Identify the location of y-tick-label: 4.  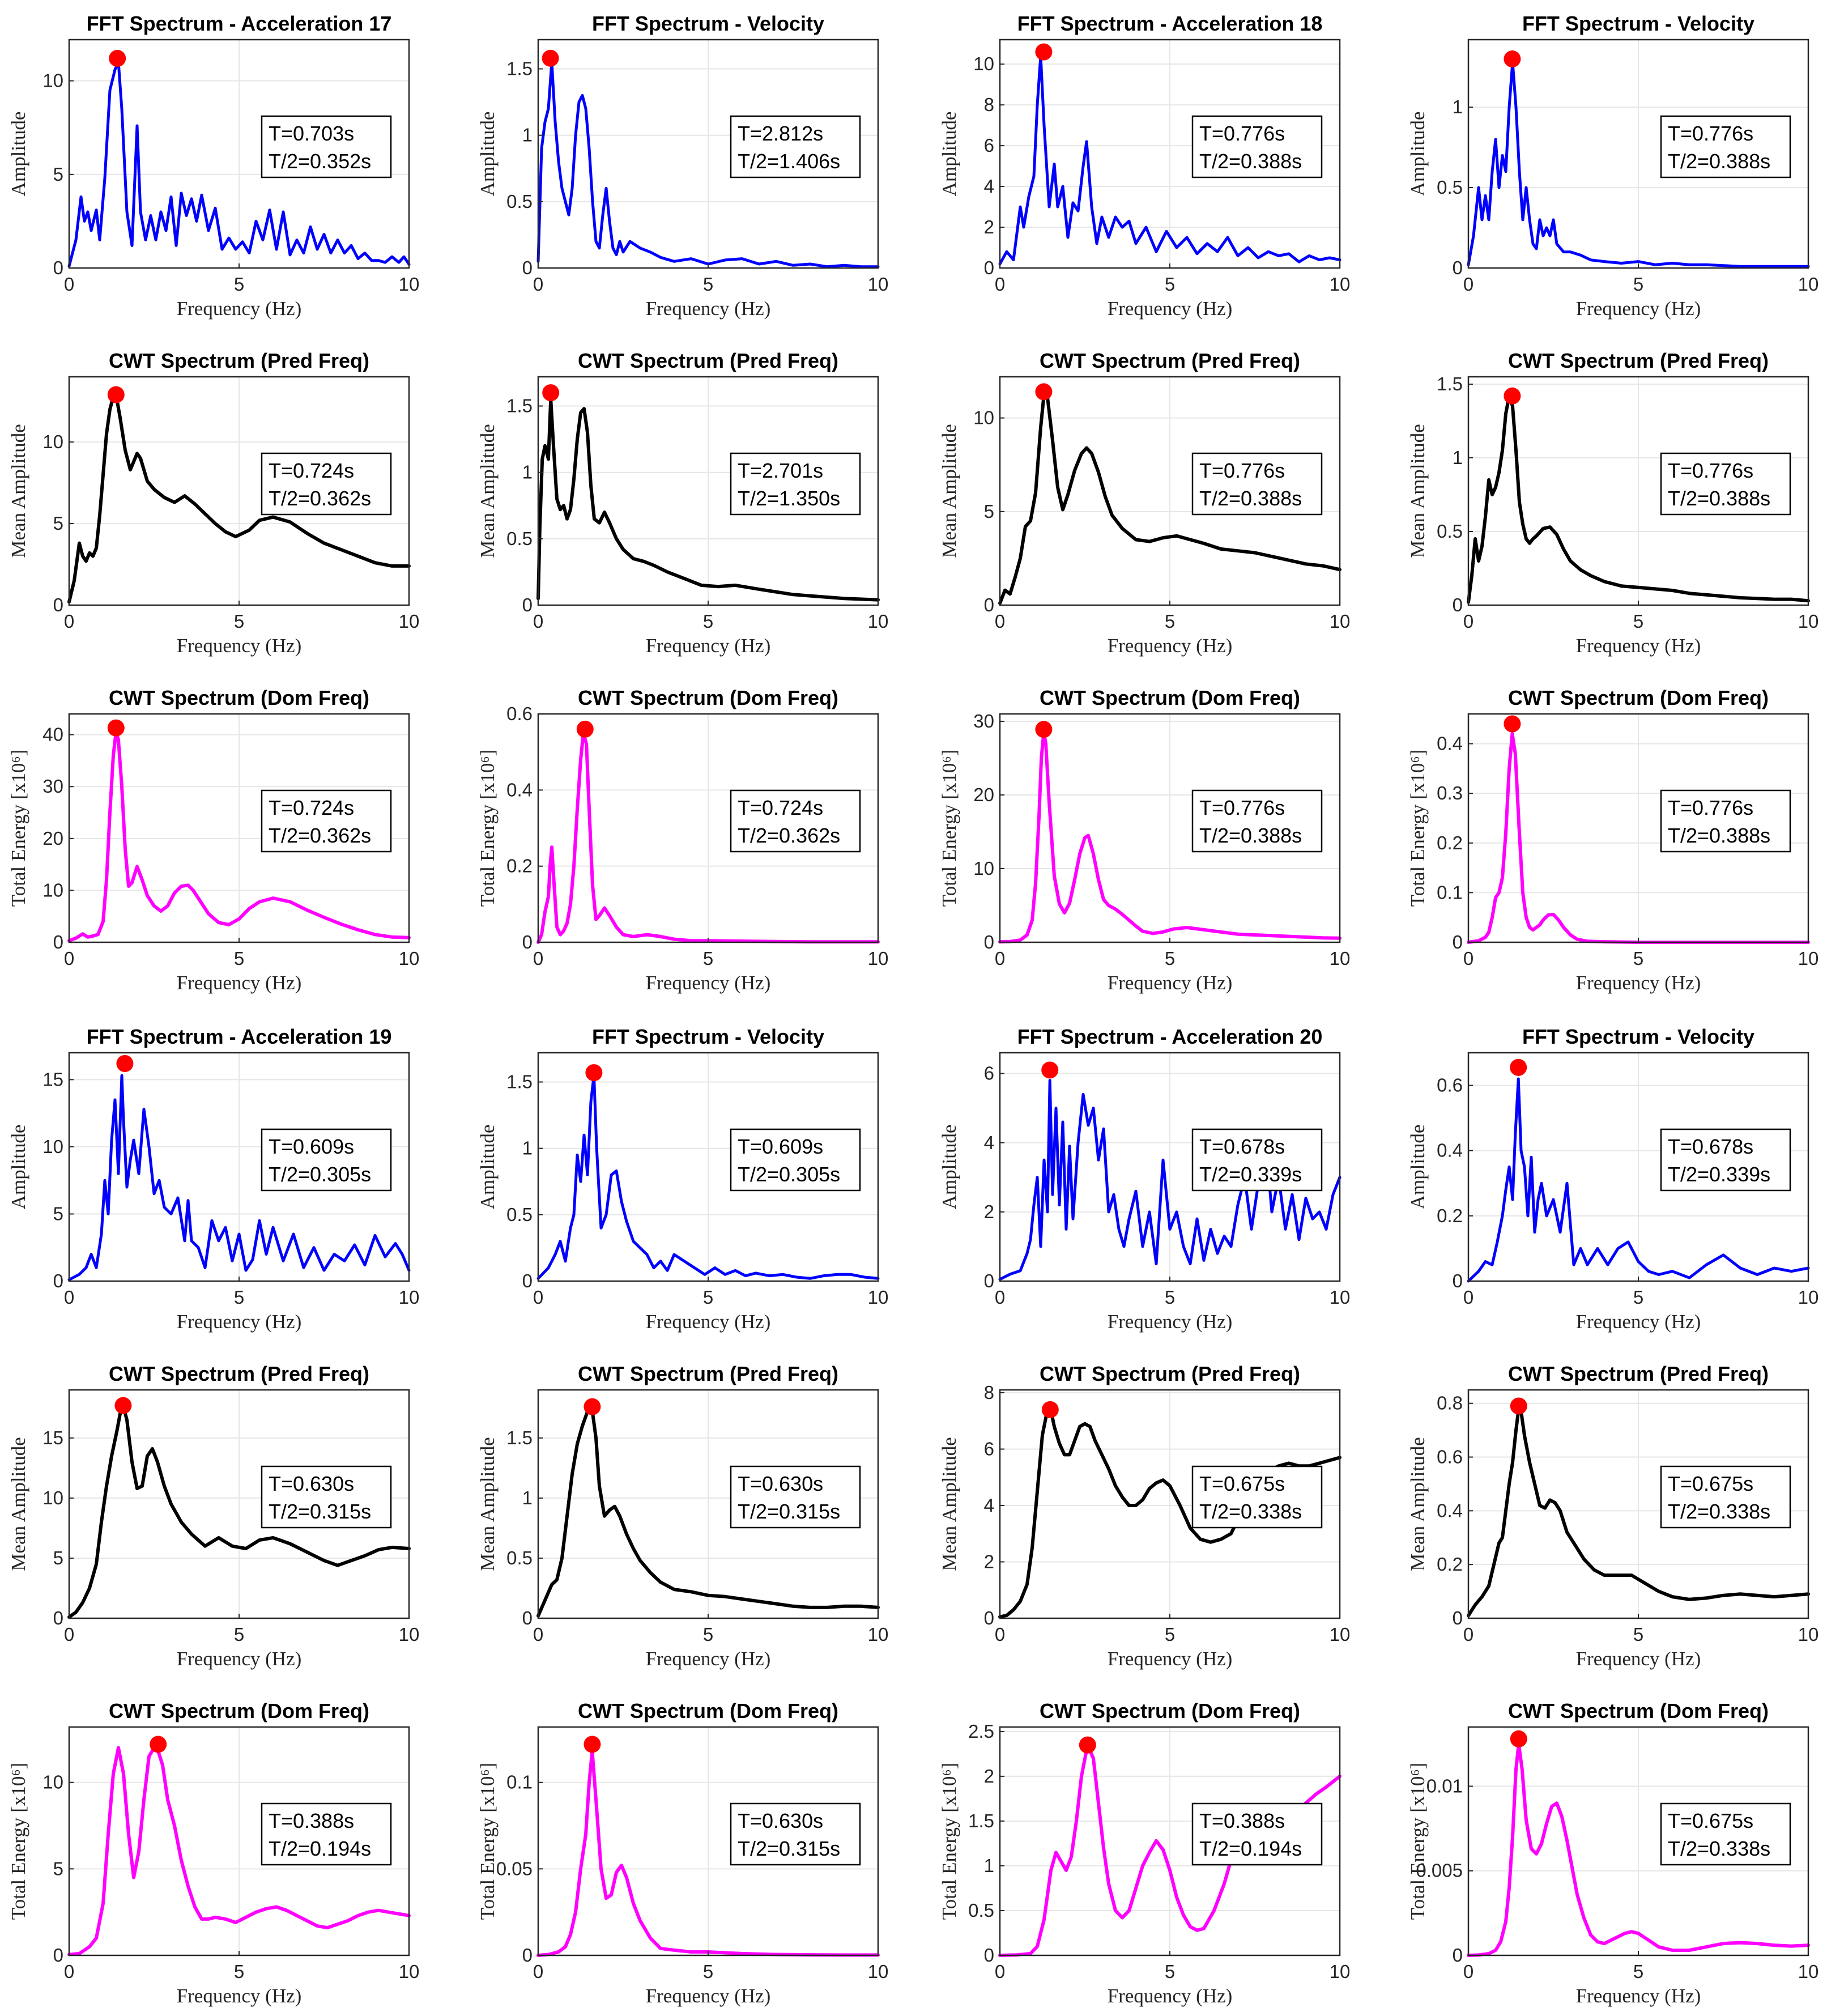
(989, 1506).